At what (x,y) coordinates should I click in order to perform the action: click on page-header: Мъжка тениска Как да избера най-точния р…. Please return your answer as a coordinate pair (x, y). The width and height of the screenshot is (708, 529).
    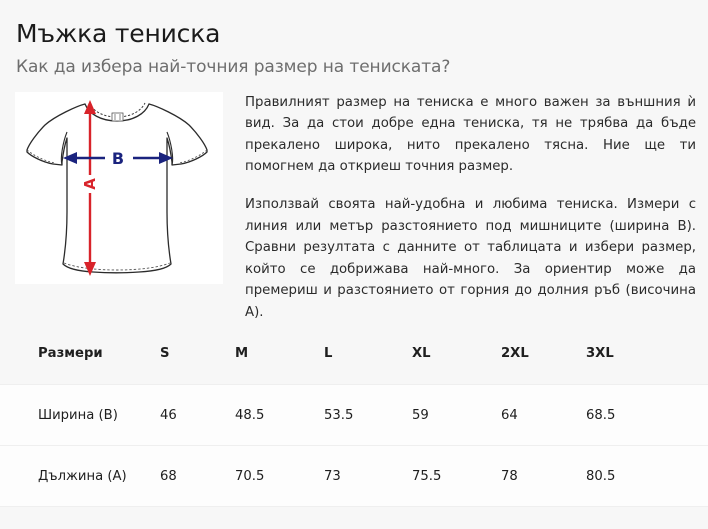
    Looking at the image, I should click on (354, 39).